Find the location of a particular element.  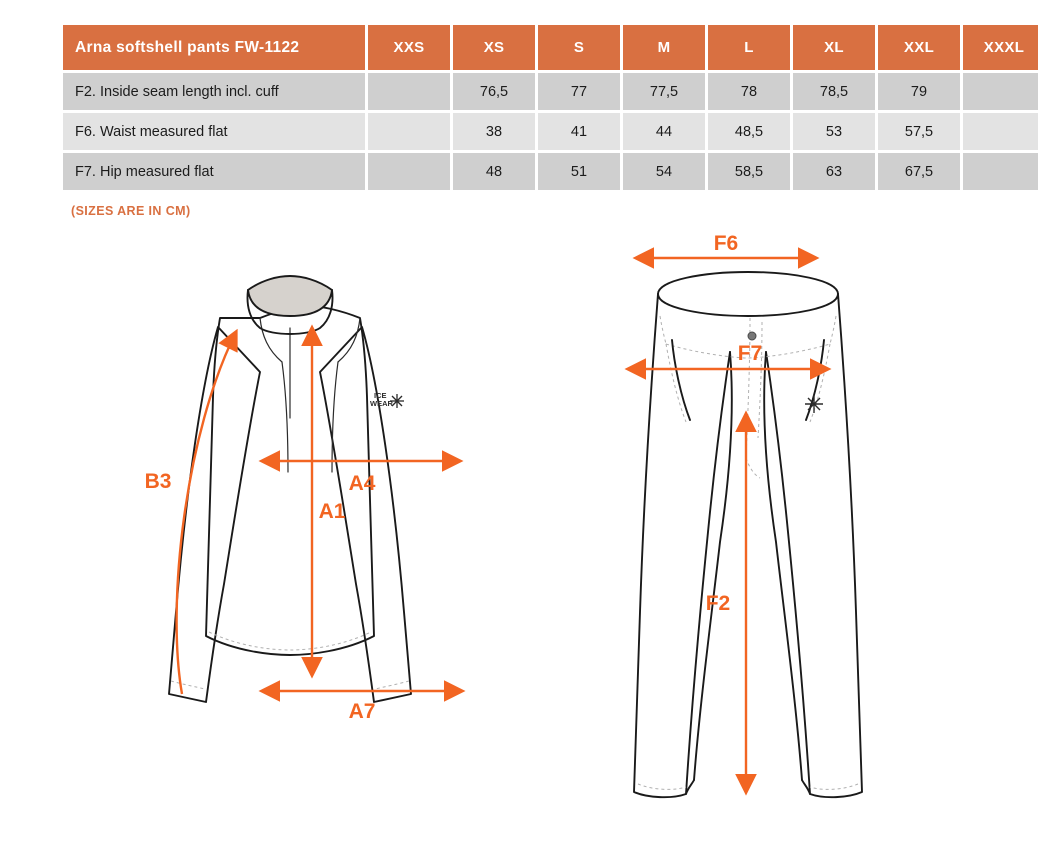

pants-waistband-details is located at coordinates (748, 397).